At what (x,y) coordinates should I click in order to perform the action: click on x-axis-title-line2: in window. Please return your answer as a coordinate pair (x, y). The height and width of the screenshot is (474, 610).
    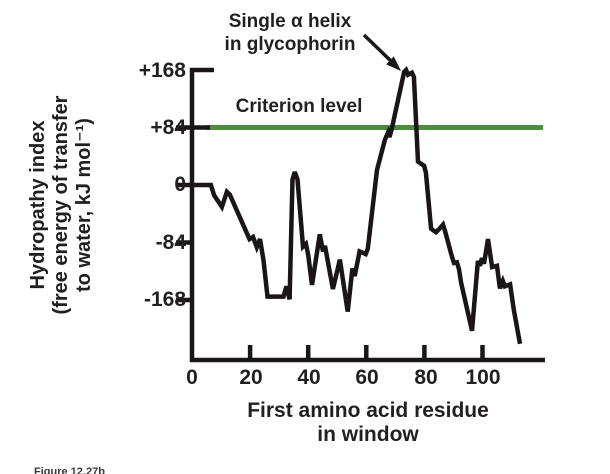
    Looking at the image, I should click on (368, 434).